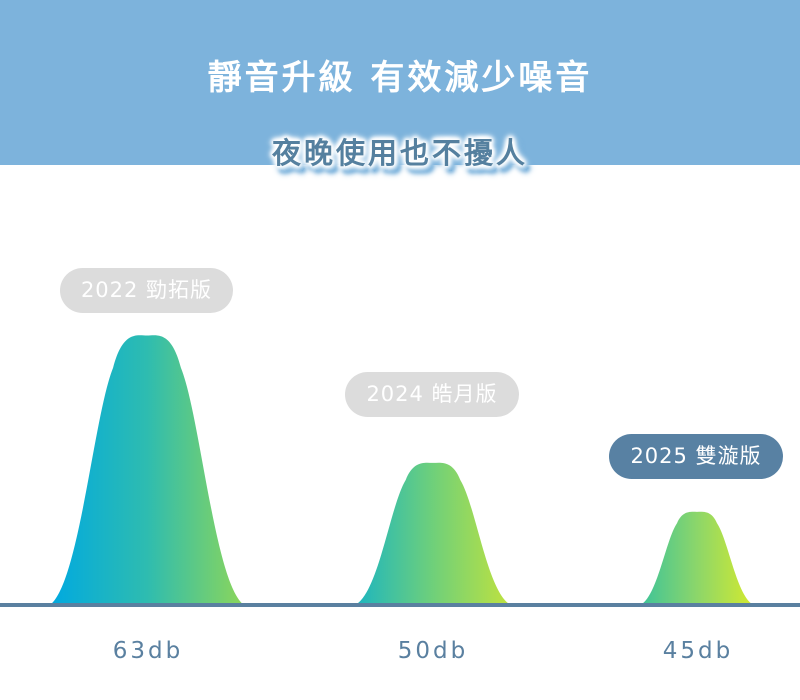  Describe the element at coordinates (400, 78) in the screenshot. I see `page-title: 靜音升級 有效減少噪音` at that location.